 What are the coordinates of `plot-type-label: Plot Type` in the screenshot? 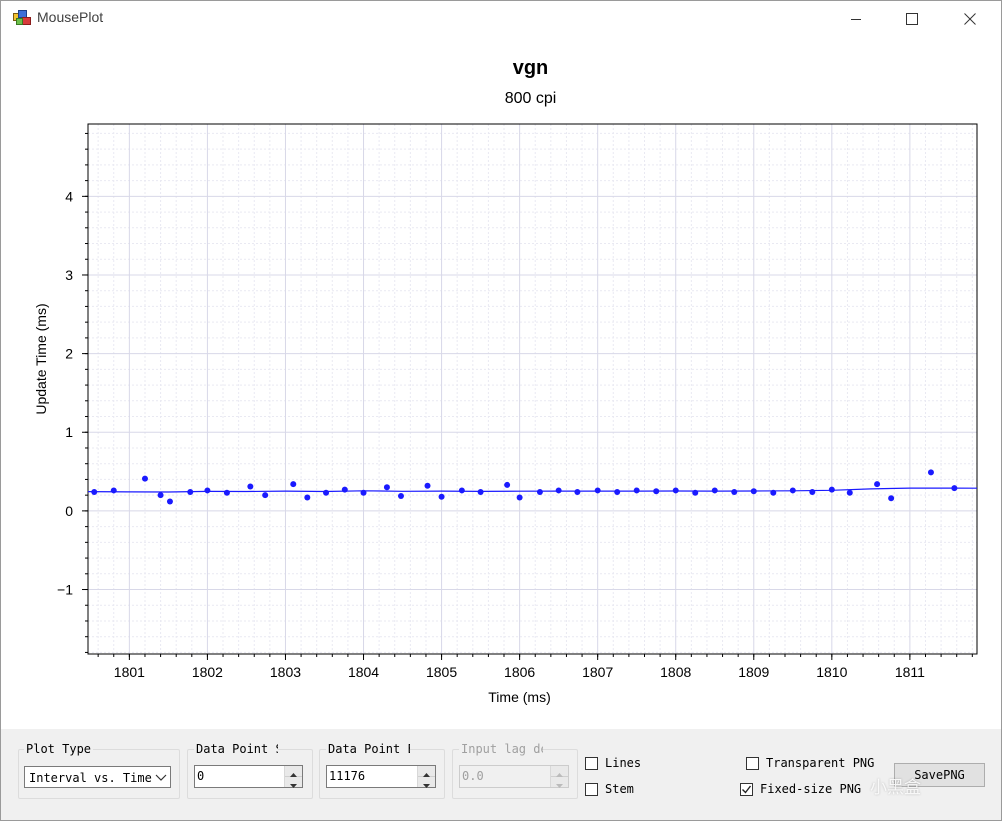 It's located at (59, 749).